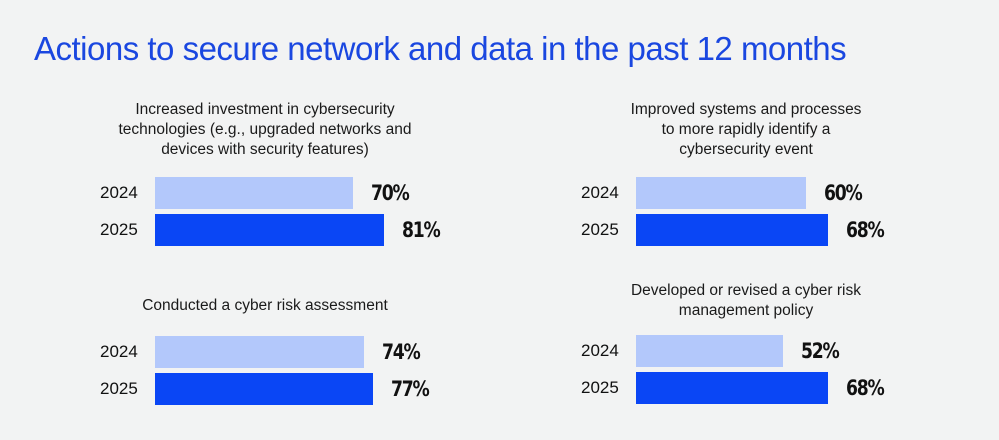 The width and height of the screenshot is (999, 440). Describe the element at coordinates (390, 193) in the screenshot. I see `data-label: 70%` at that location.